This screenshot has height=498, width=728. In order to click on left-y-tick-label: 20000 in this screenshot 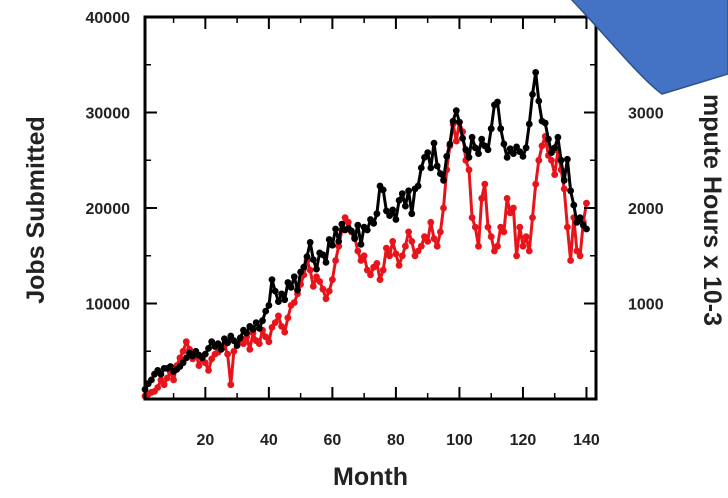, I will do `click(108, 209)`.